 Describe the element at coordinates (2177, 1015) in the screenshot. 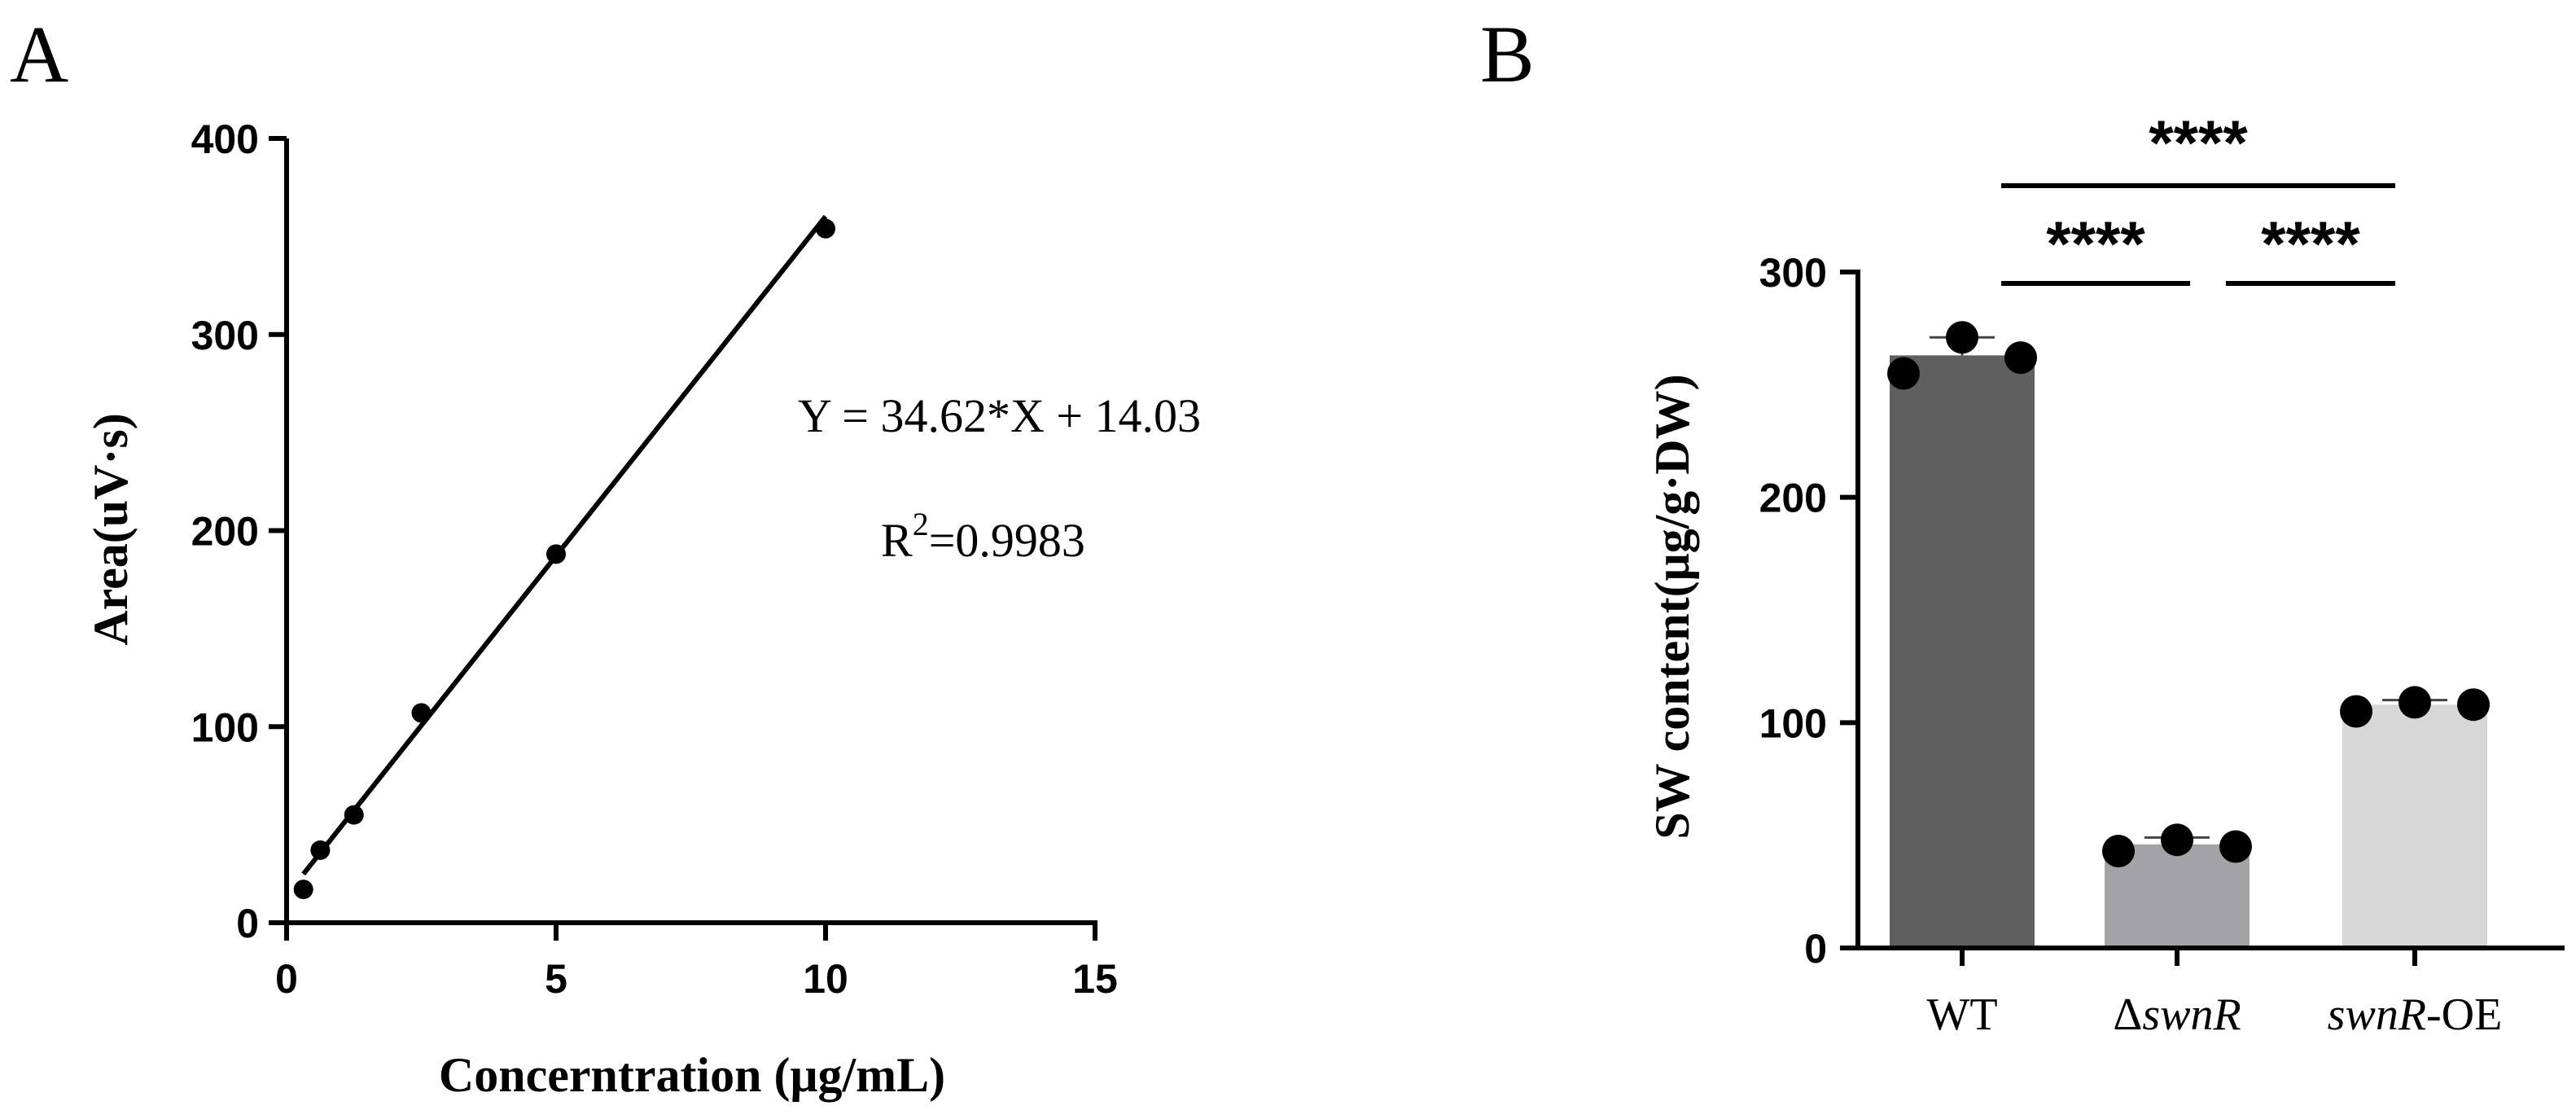

I see `category-label: ΔswnR` at that location.